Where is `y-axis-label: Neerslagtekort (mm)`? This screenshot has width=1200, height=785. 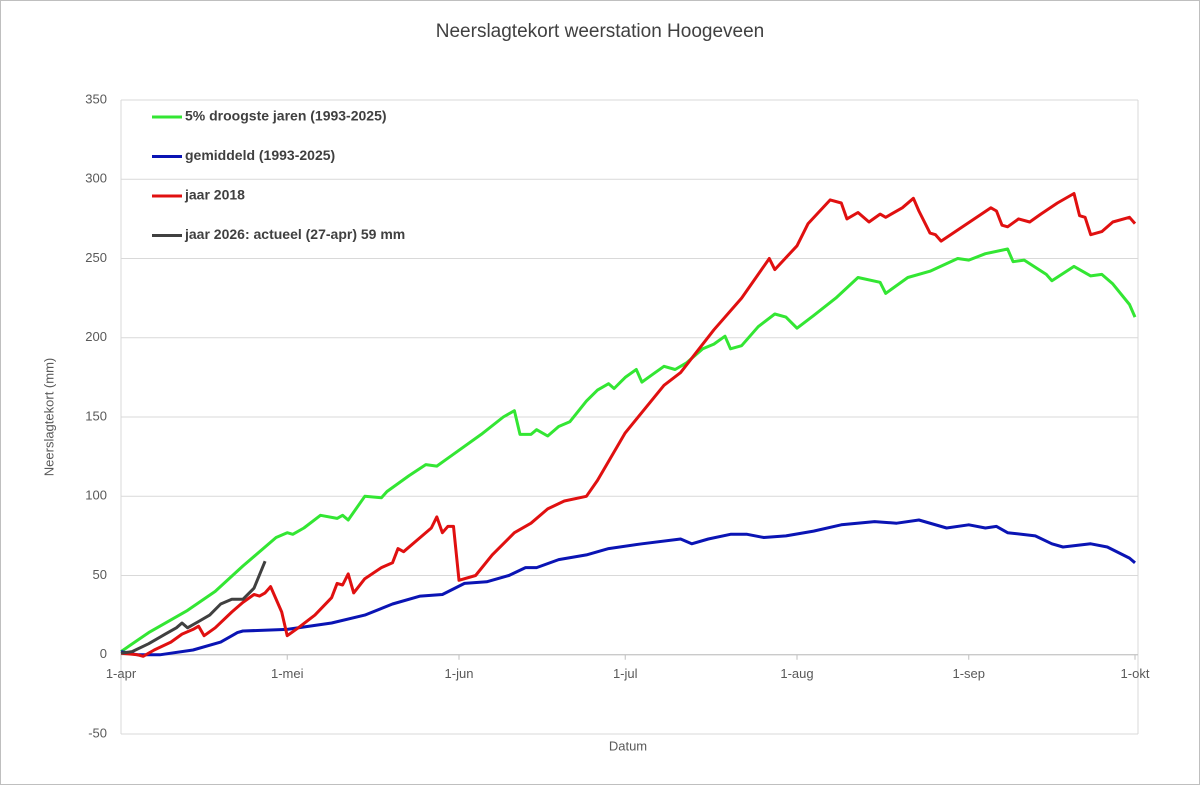 y-axis-label: Neerslagtekort (mm) is located at coordinates (48, 417).